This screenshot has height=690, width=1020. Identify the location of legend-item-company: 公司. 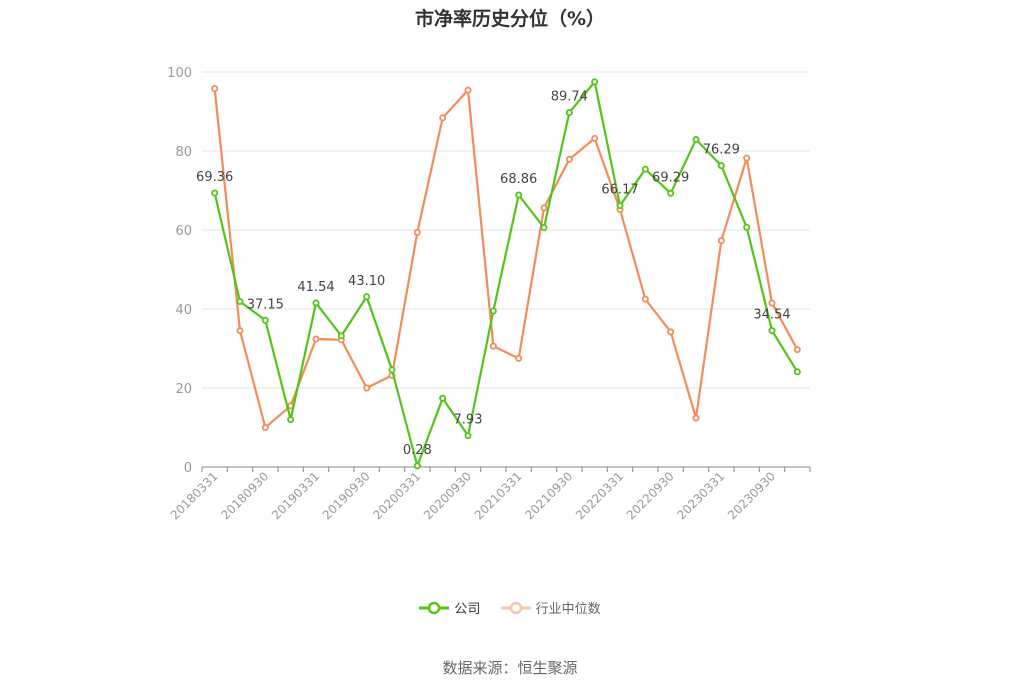
(449, 607).